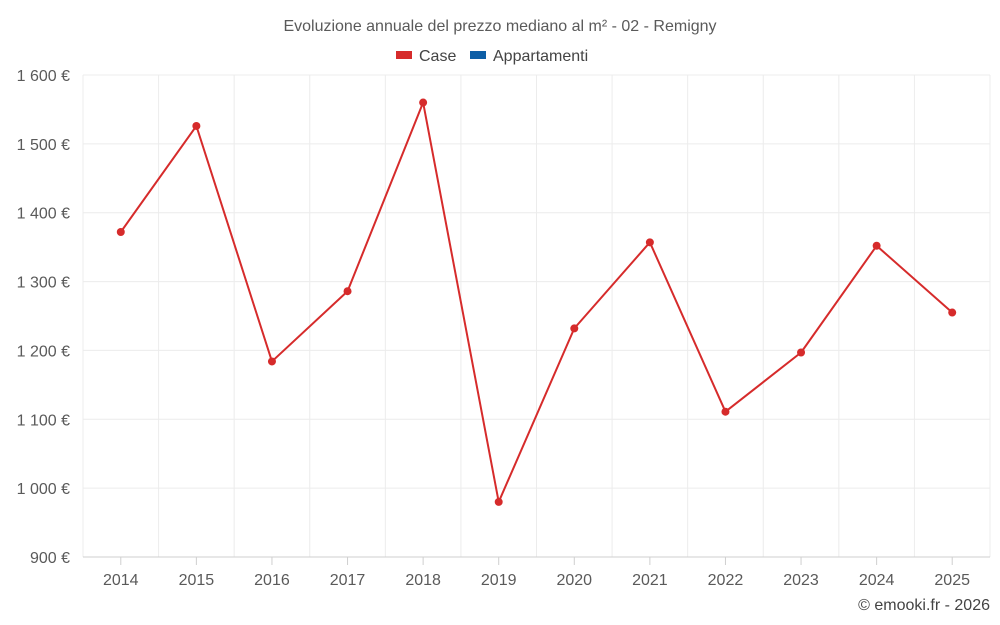  Describe the element at coordinates (197, 580) in the screenshot. I see `x-tick-label: 2015` at that location.